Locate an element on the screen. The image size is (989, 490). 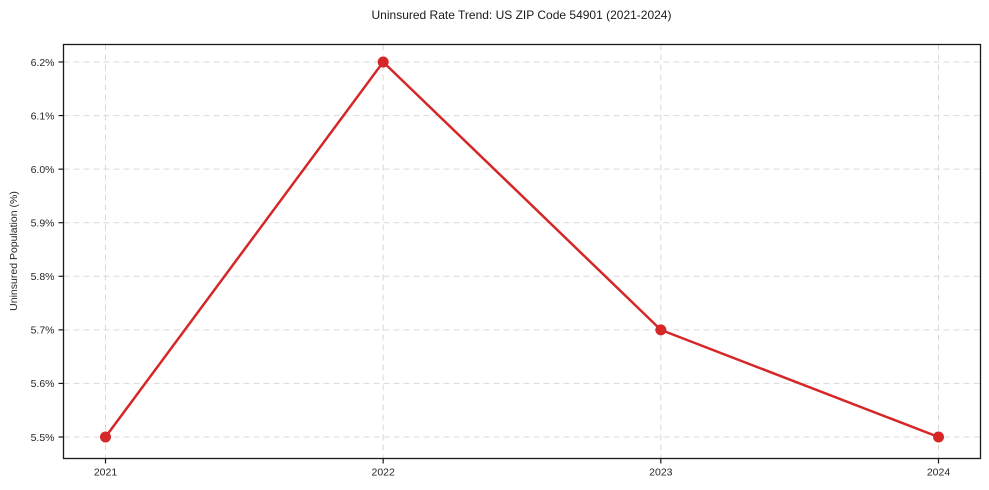
x-tick-label: 2023 is located at coordinates (661, 473).